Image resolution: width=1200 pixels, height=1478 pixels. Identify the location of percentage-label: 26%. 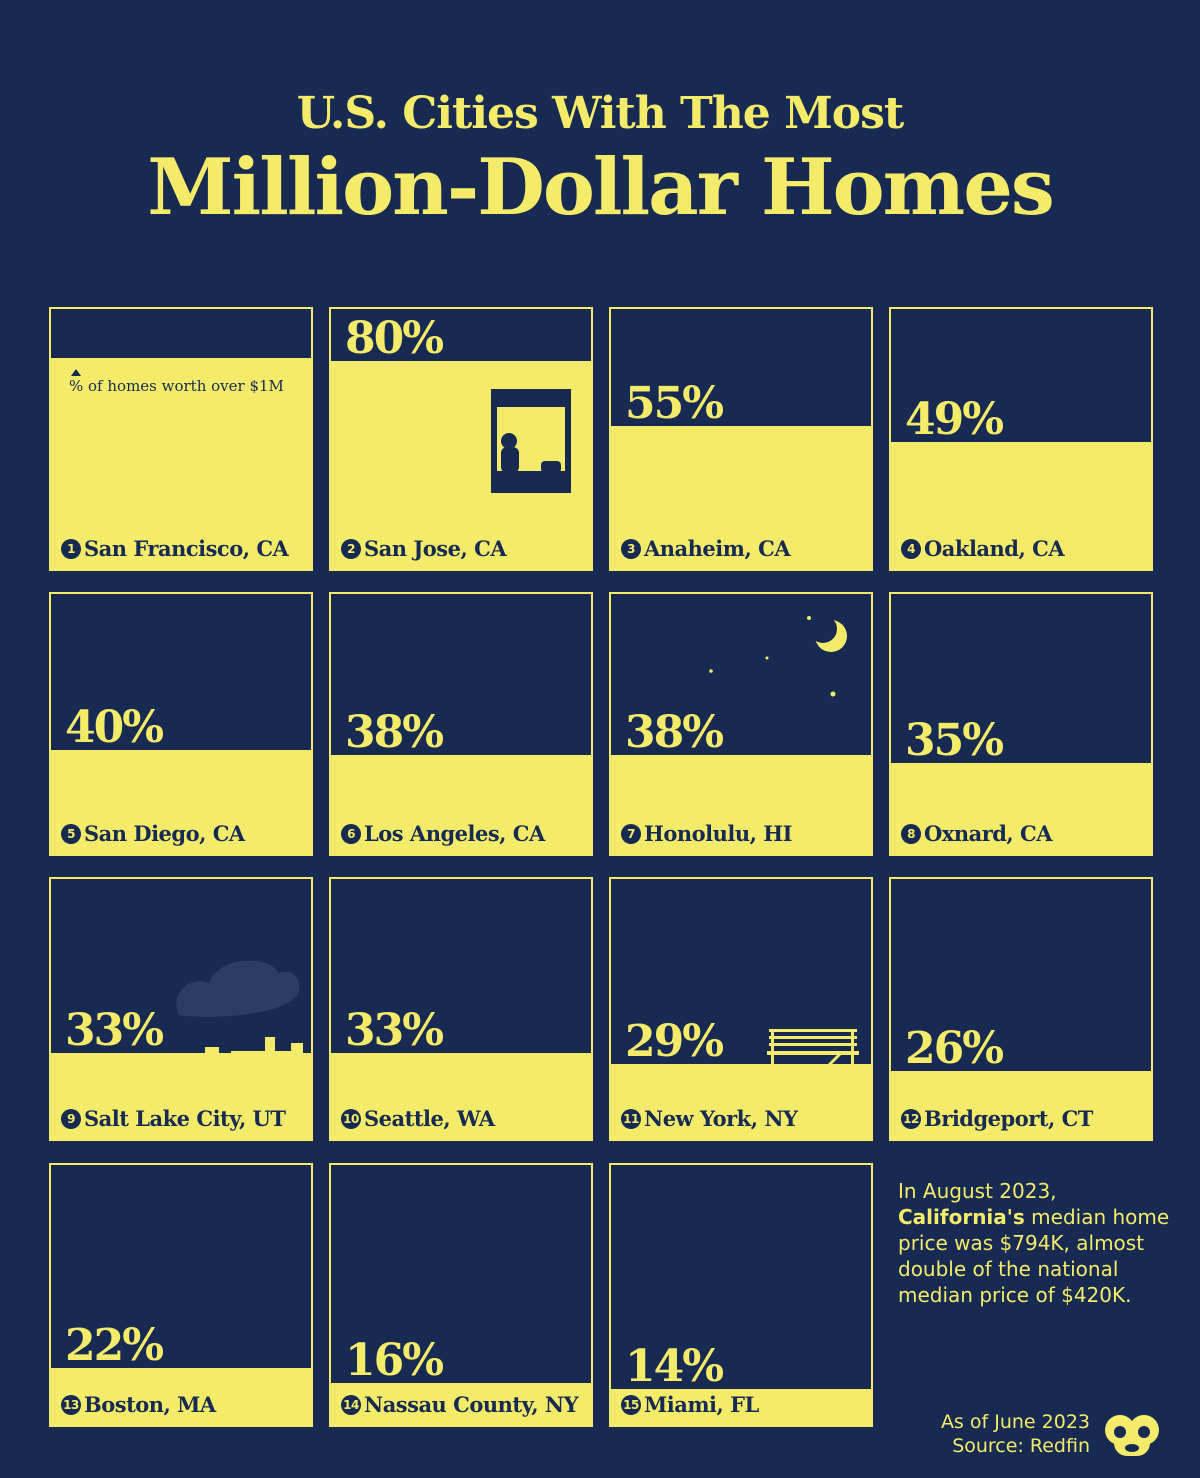
(954, 1048).